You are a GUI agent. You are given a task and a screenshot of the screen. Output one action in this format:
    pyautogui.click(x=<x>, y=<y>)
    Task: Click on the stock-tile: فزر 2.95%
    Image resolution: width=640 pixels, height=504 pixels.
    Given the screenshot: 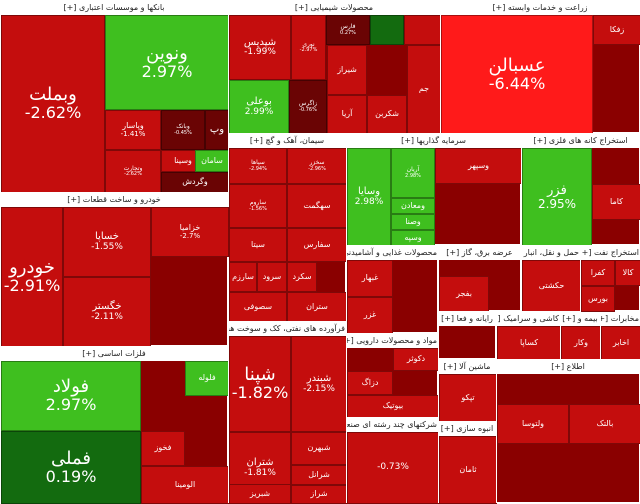 What is the action you would take?
    pyautogui.click(x=557, y=197)
    